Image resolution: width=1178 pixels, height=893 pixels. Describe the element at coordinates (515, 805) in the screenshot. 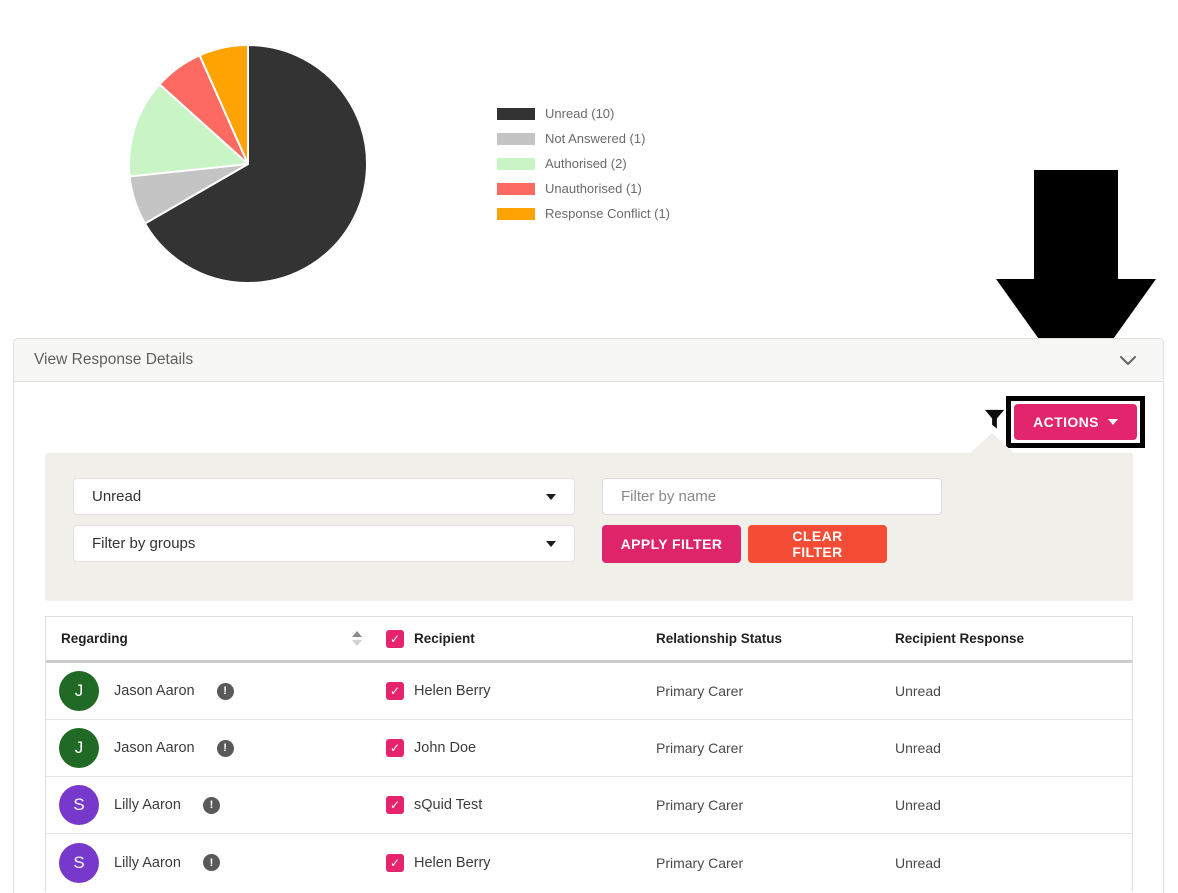

I see `recipient-cell: ✓ sQuid Test` at that location.